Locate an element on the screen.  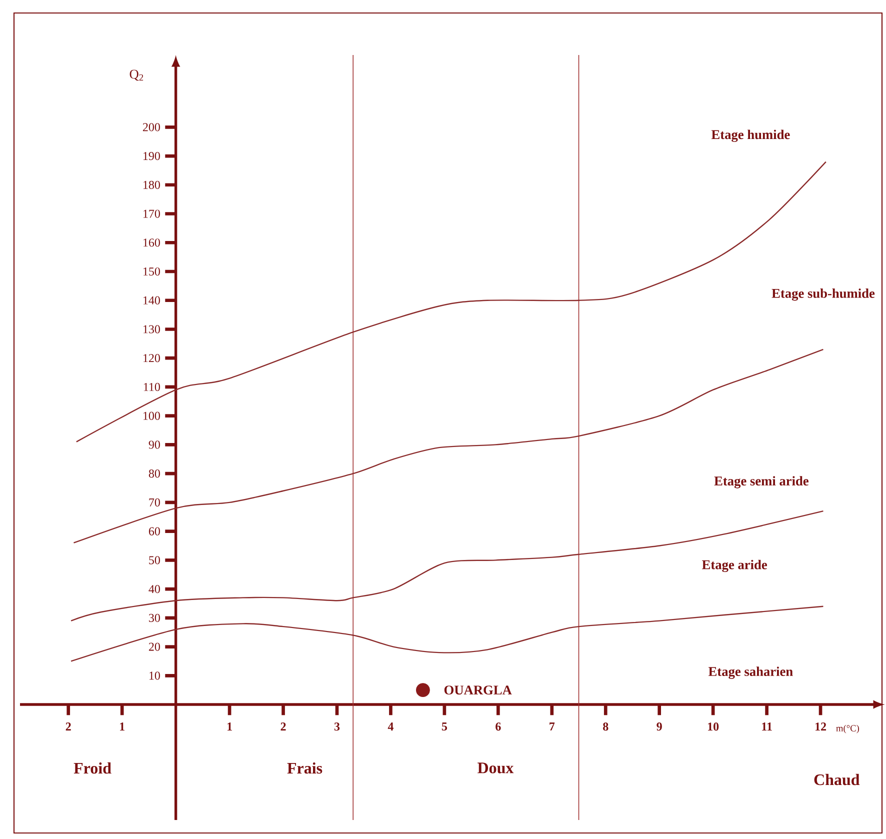
x-tick-label: 3 is located at coordinates (337, 726).